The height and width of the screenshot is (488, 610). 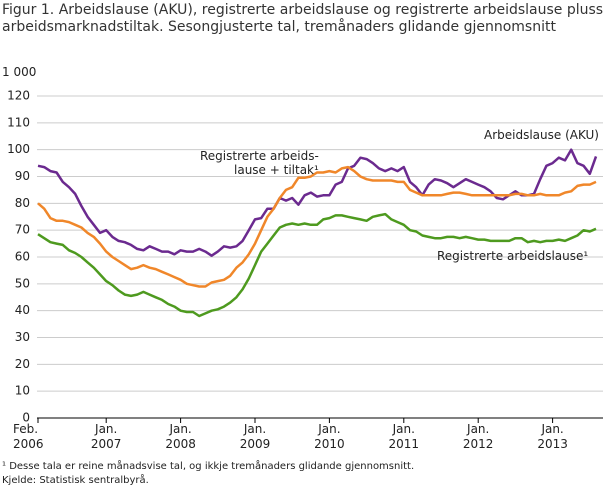 What do you see at coordinates (22, 337) in the screenshot?
I see `y-tick-label: 30` at bounding box center [22, 337].